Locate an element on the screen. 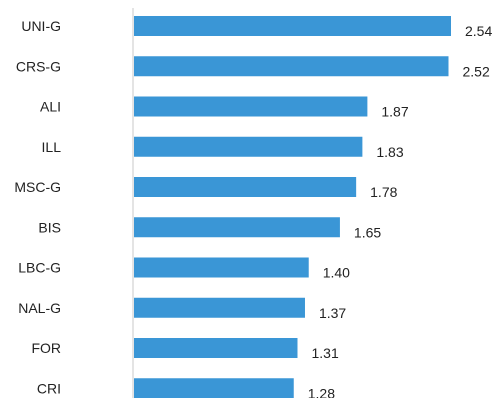 The height and width of the screenshot is (403, 500). value-label-ali: 1.87 is located at coordinates (394, 112).